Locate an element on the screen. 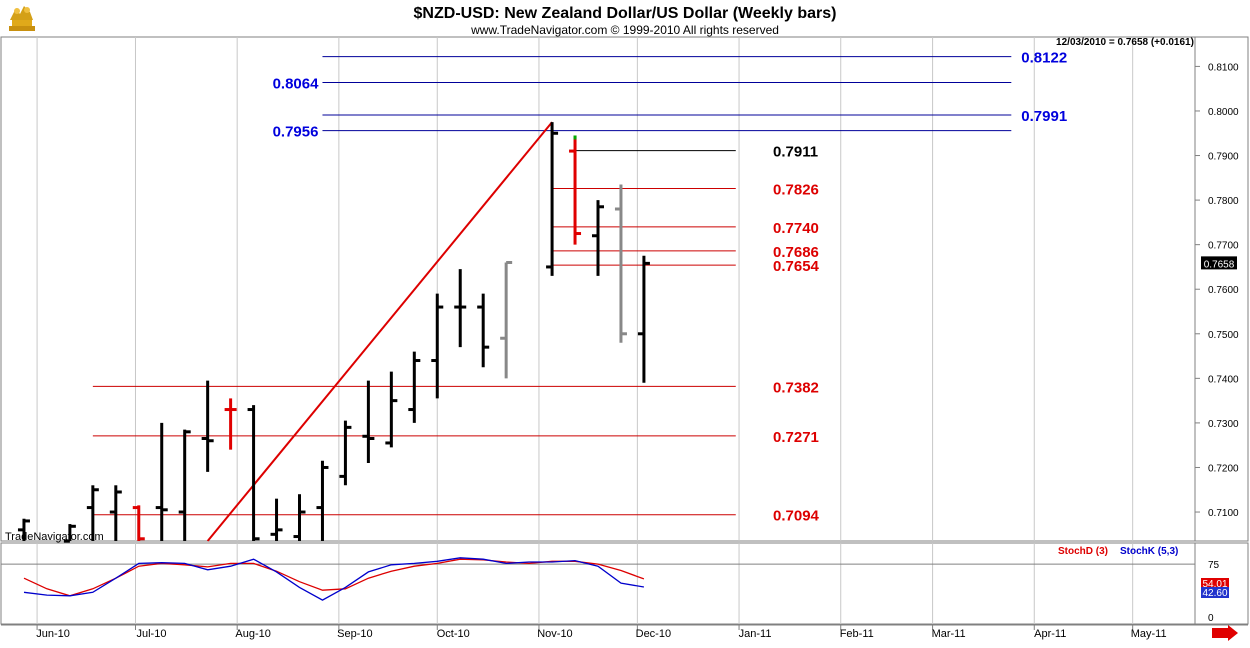  fib-level-label: 0.8122 is located at coordinates (1044, 58).